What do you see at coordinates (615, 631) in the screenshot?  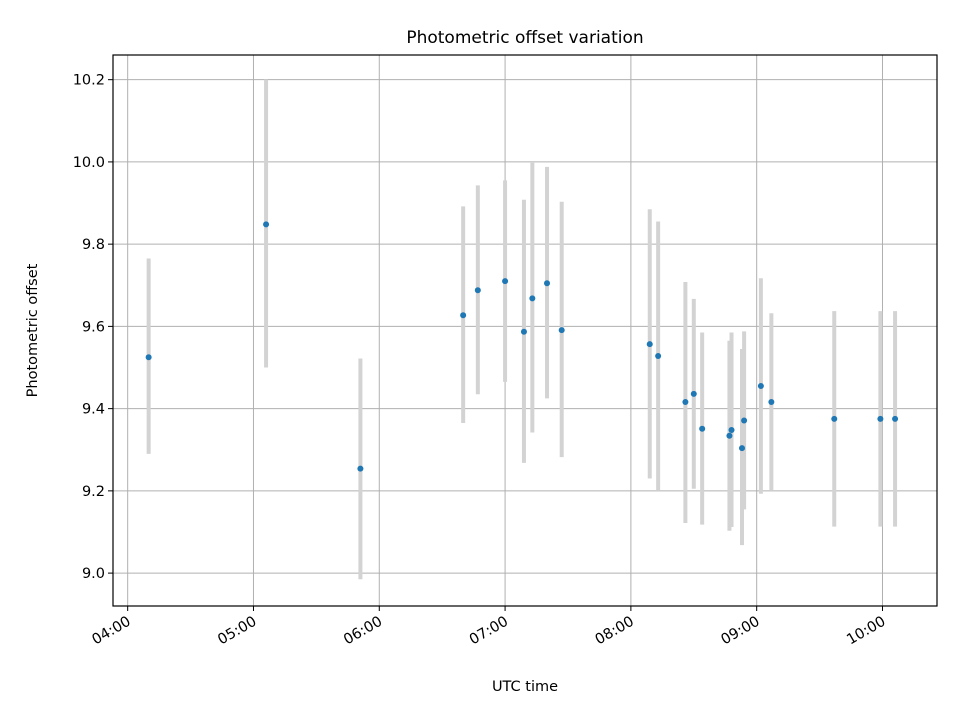 I see `x-tick-label: 08:00` at bounding box center [615, 631].